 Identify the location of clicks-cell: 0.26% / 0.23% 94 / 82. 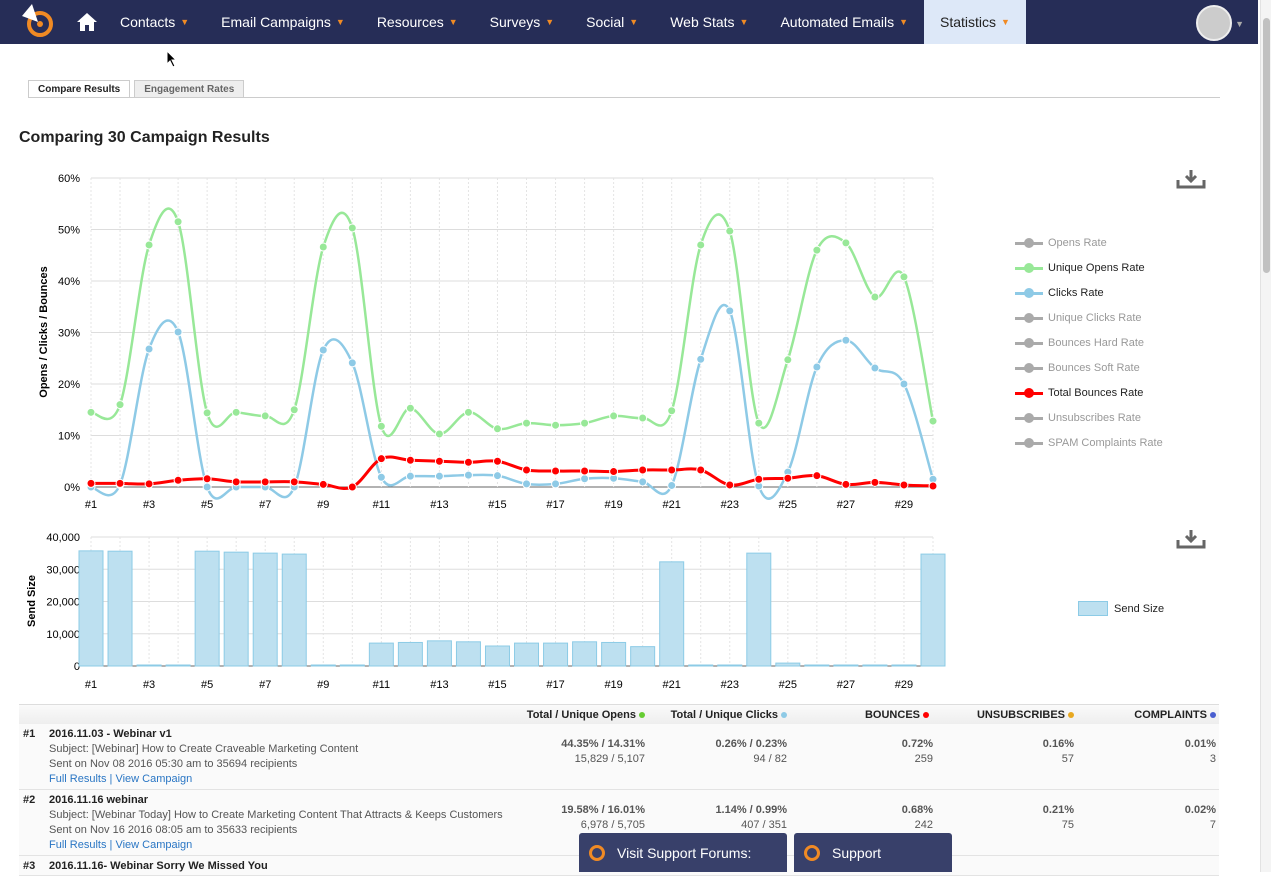
(751, 751).